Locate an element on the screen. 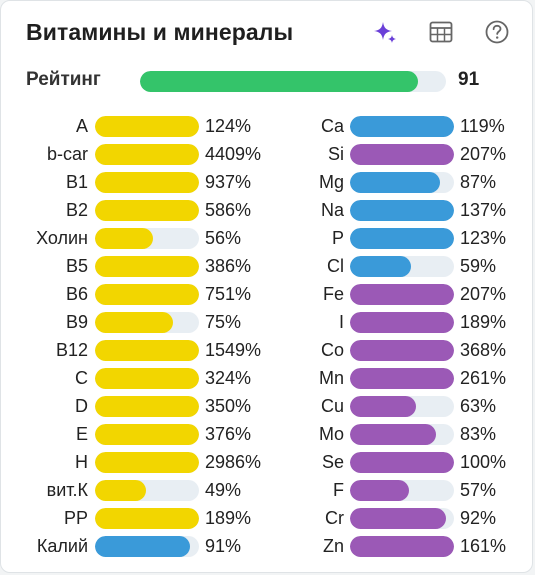 The height and width of the screenshot is (575, 535). nutrient-row: Cu 63% is located at coordinates (403, 407).